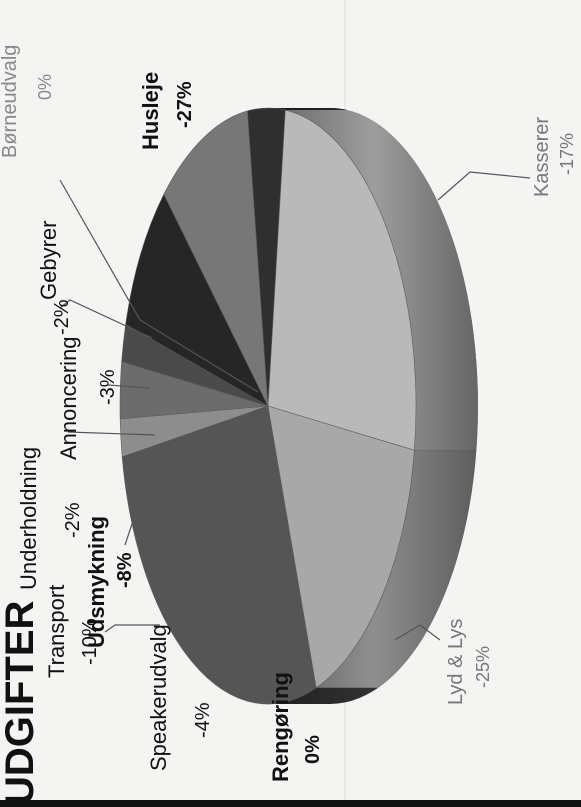 This screenshot has height=807, width=581. Describe the element at coordinates (185, 104) in the screenshot. I see `value-husleje: -27%` at that location.